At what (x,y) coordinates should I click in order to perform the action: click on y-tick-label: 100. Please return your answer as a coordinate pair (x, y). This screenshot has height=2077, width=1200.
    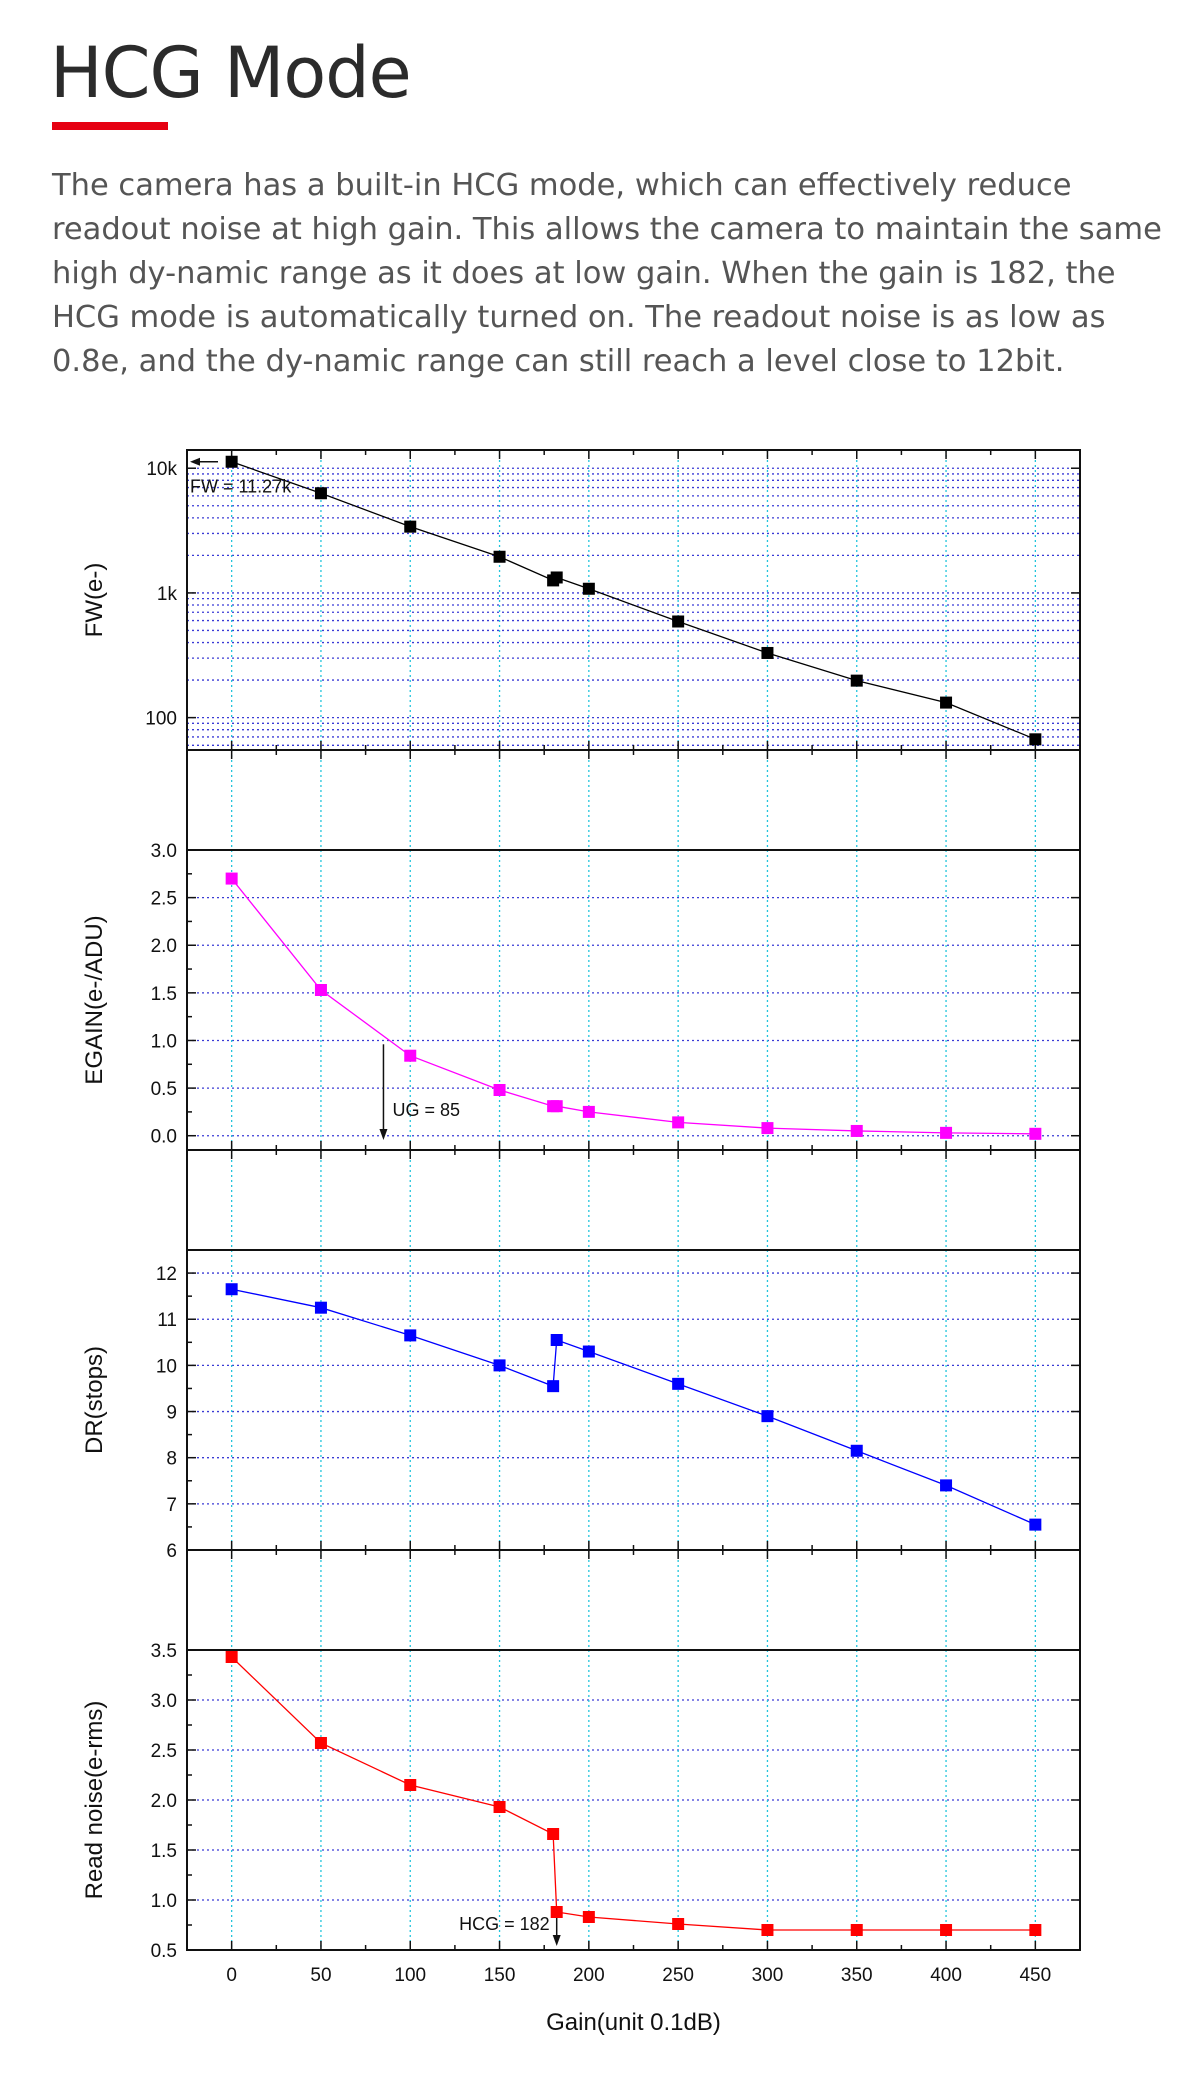
    Looking at the image, I should click on (161, 719).